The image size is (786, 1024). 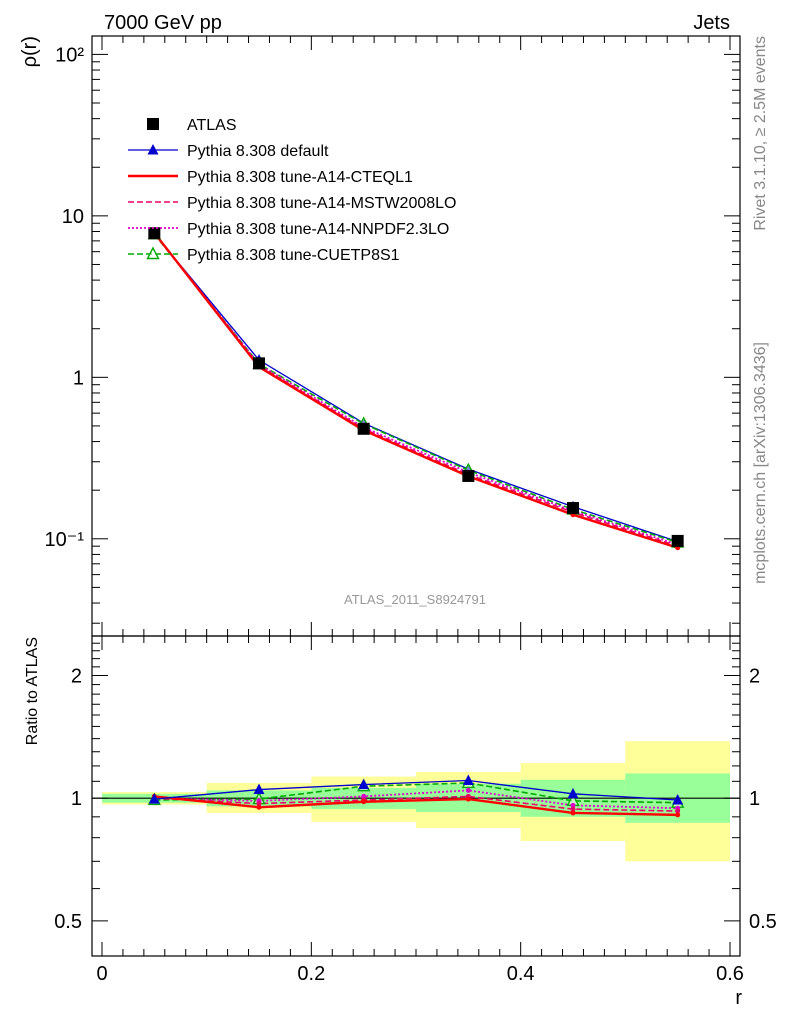 What do you see at coordinates (318, 229) in the screenshot?
I see `legend-label: Pythia 8.308 tune-A14-NNPDF2.3LO` at bounding box center [318, 229].